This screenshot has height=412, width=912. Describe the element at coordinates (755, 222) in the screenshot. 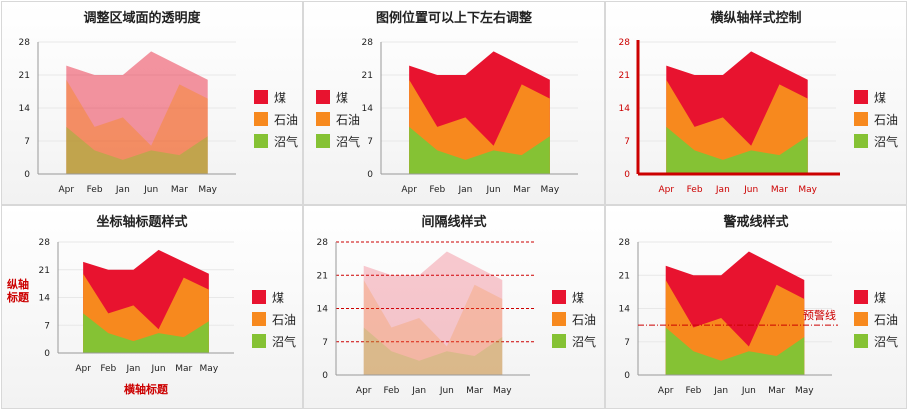

I see `chart-title: 警戒线样式` at that location.